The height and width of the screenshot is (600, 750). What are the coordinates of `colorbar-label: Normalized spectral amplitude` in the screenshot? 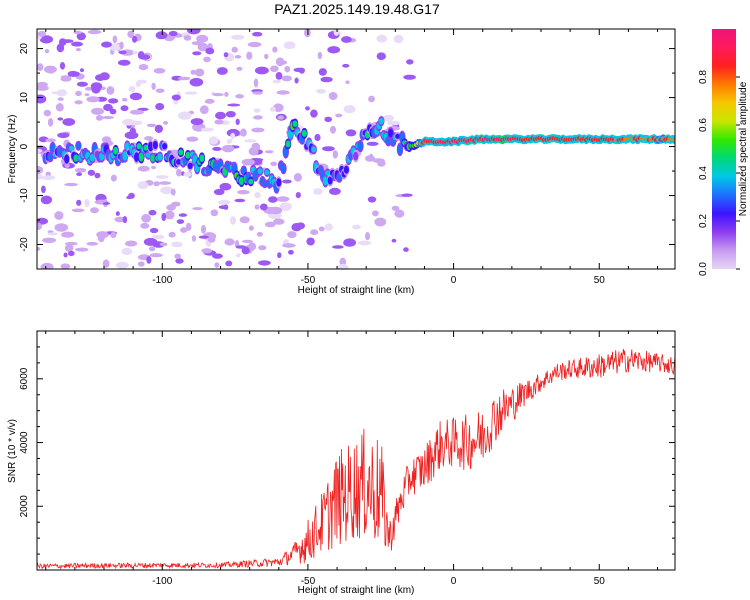 It's located at (743, 148).